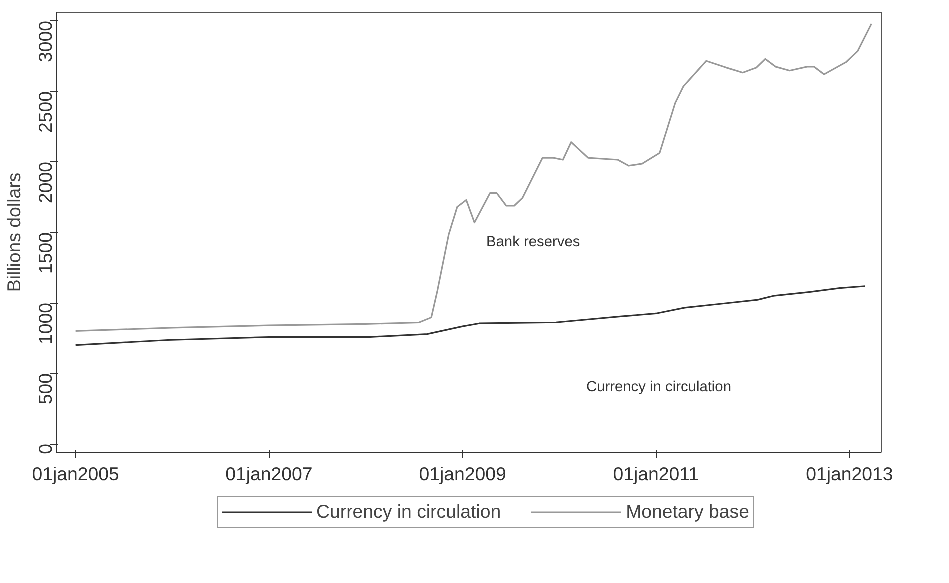  Describe the element at coordinates (76, 474) in the screenshot. I see `x-tick-label: 01jan2005` at that location.